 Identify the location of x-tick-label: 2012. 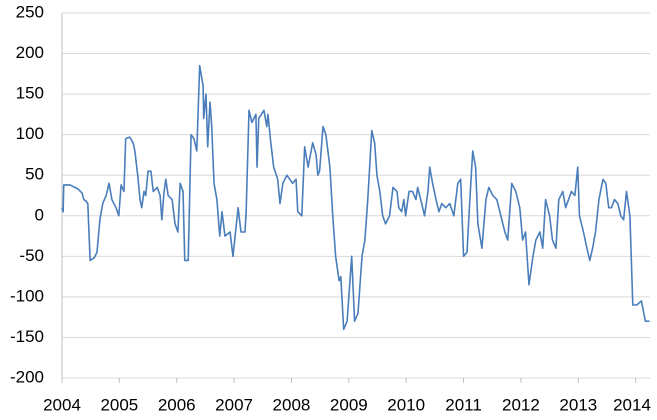
(521, 404).